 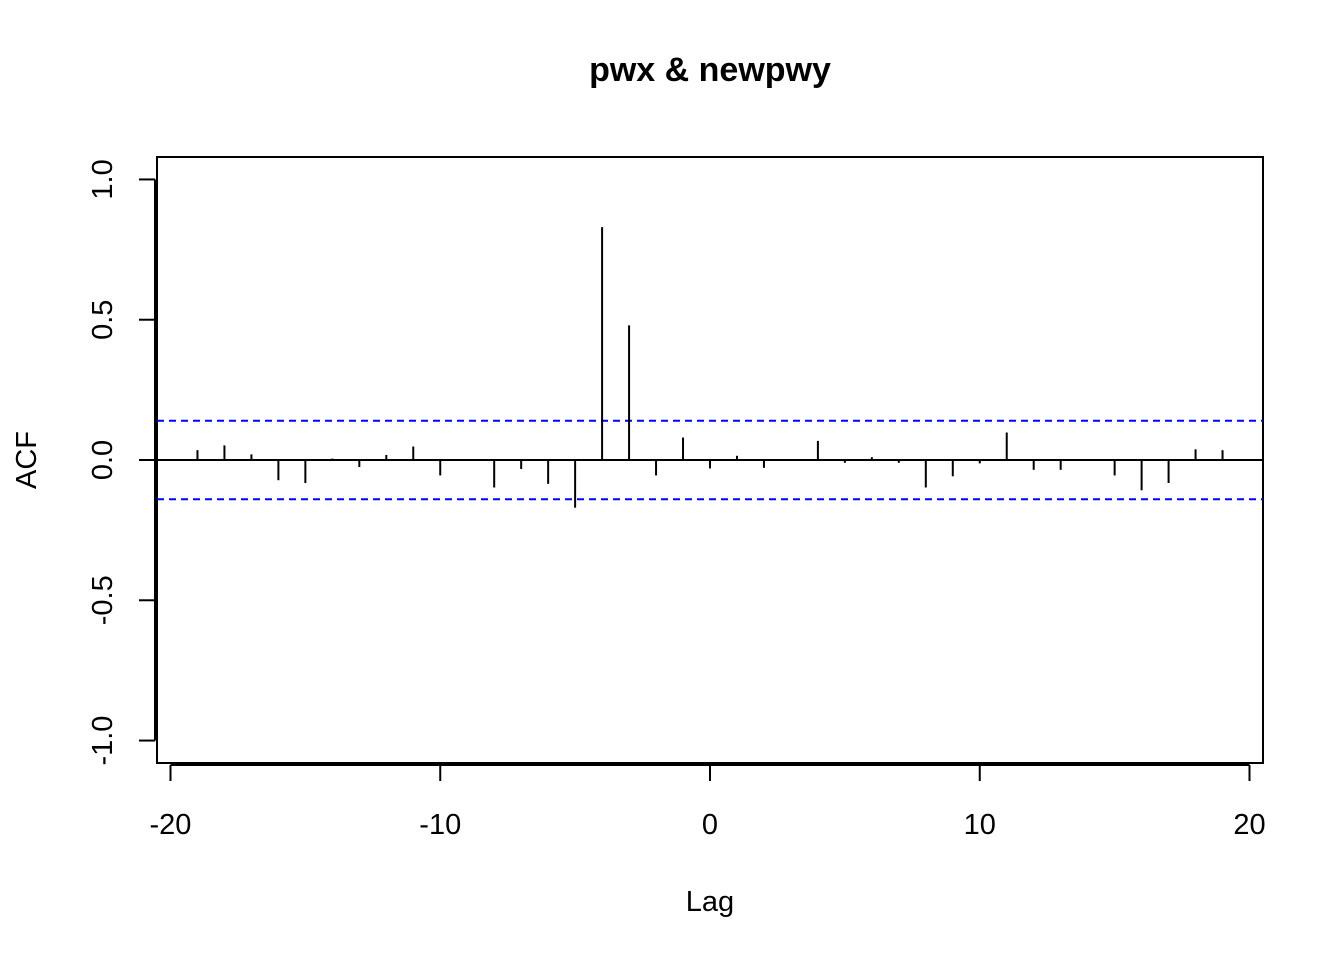 I want to click on x-tick-label: -20, so click(x=171, y=825).